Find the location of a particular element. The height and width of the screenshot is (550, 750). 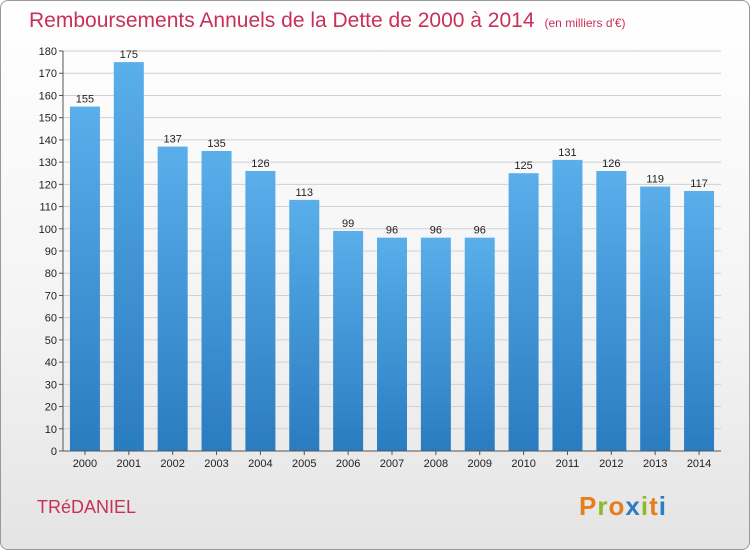

logo-letter: t is located at coordinates (654, 506).